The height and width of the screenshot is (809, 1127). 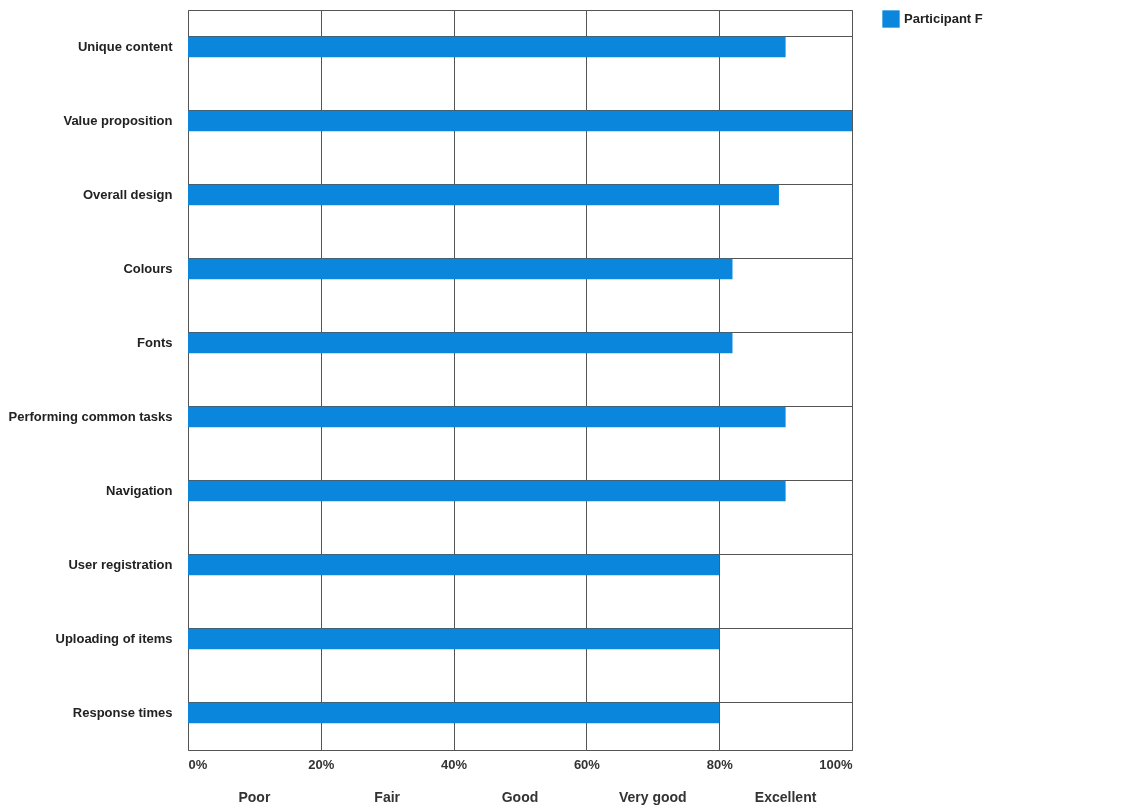 What do you see at coordinates (155, 342) in the screenshot?
I see `y-tick-label: Fonts` at bounding box center [155, 342].